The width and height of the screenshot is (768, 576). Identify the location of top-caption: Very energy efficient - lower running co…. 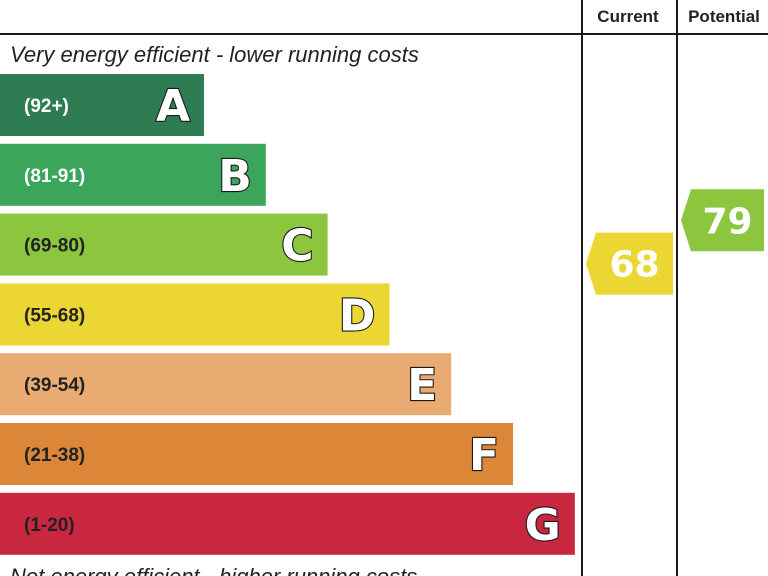
(214, 54).